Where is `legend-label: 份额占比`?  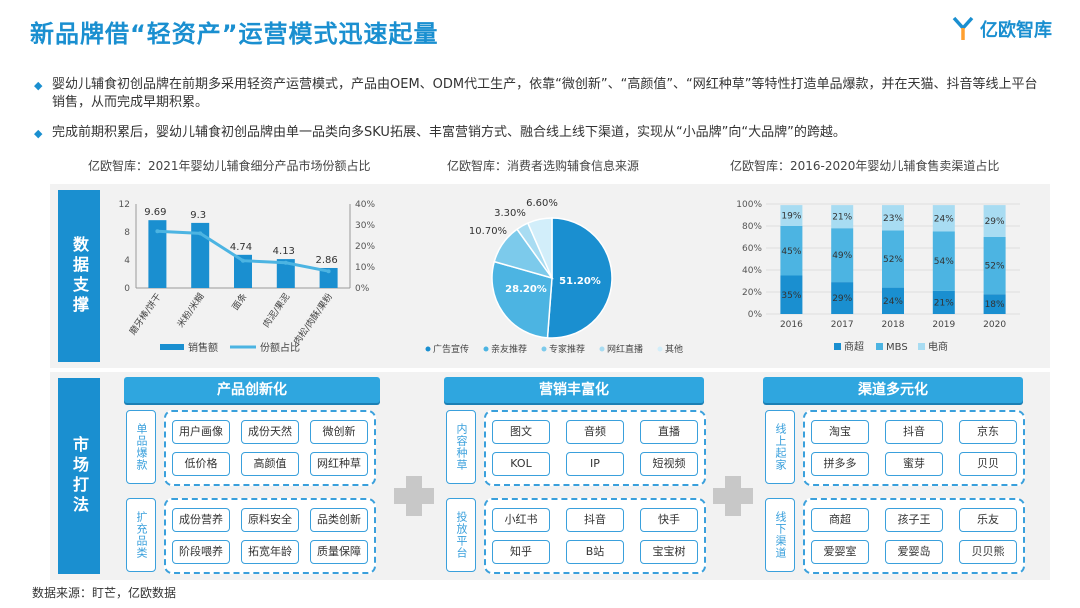 legend-label: 份额占比 is located at coordinates (280, 347).